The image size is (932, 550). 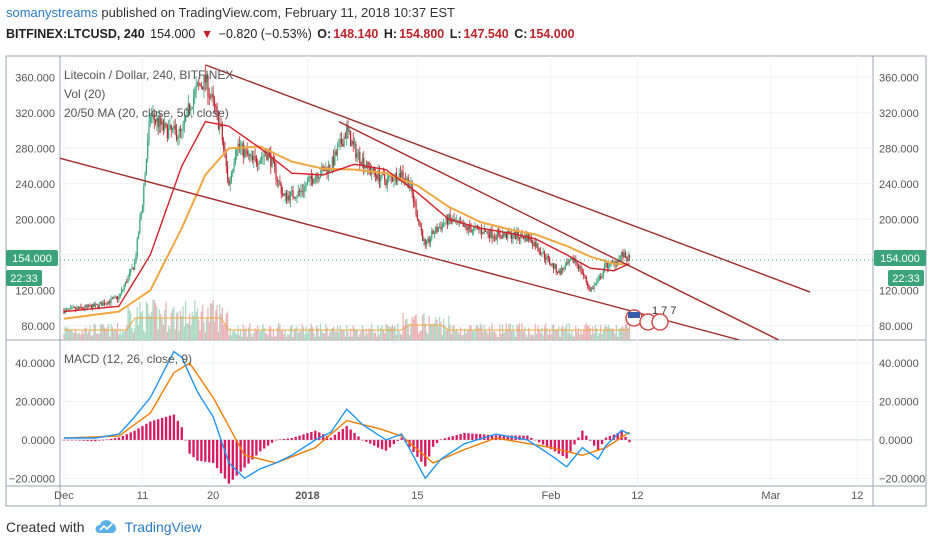 What do you see at coordinates (52, 12) in the screenshot?
I see `author-link: somanystreams` at bounding box center [52, 12].